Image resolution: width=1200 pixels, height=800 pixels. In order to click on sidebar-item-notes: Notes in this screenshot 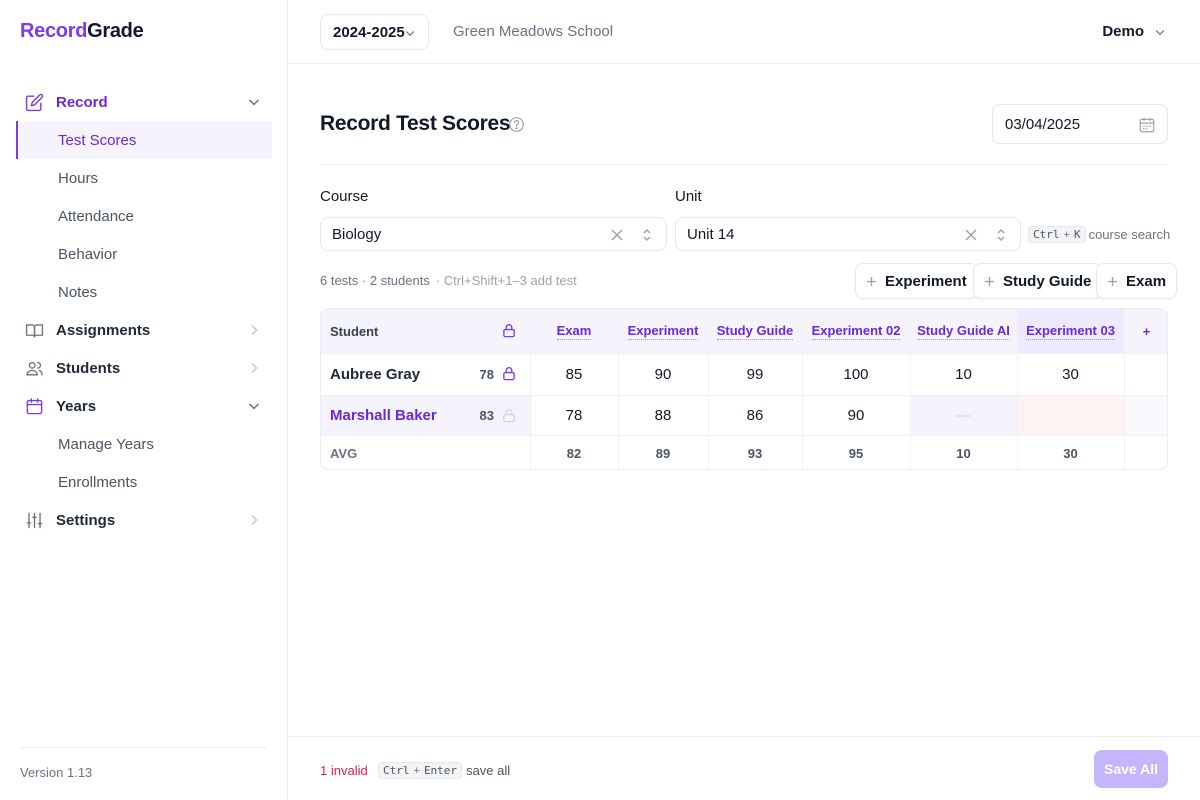, I will do `click(78, 292)`.